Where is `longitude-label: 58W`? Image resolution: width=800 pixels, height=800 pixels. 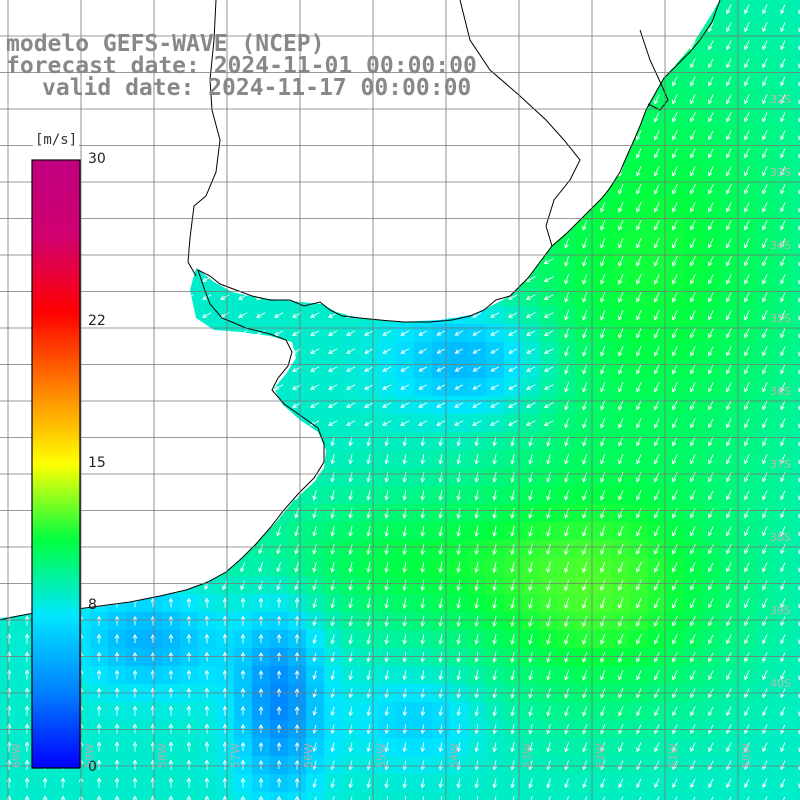 longitude-label: 58W is located at coordinates (162, 755).